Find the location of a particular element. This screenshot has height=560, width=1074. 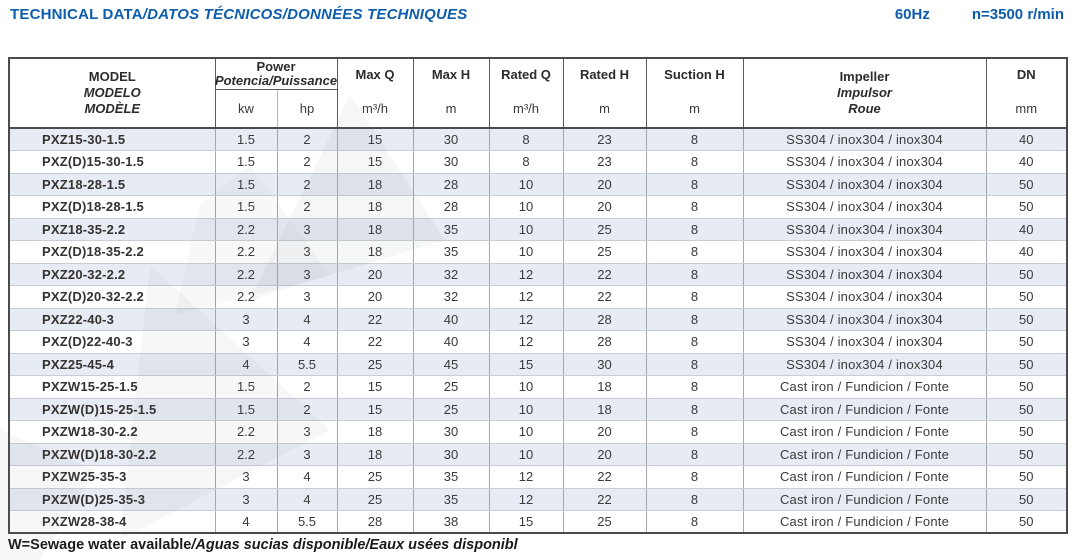

cell-max-q: 15 is located at coordinates (375, 139).